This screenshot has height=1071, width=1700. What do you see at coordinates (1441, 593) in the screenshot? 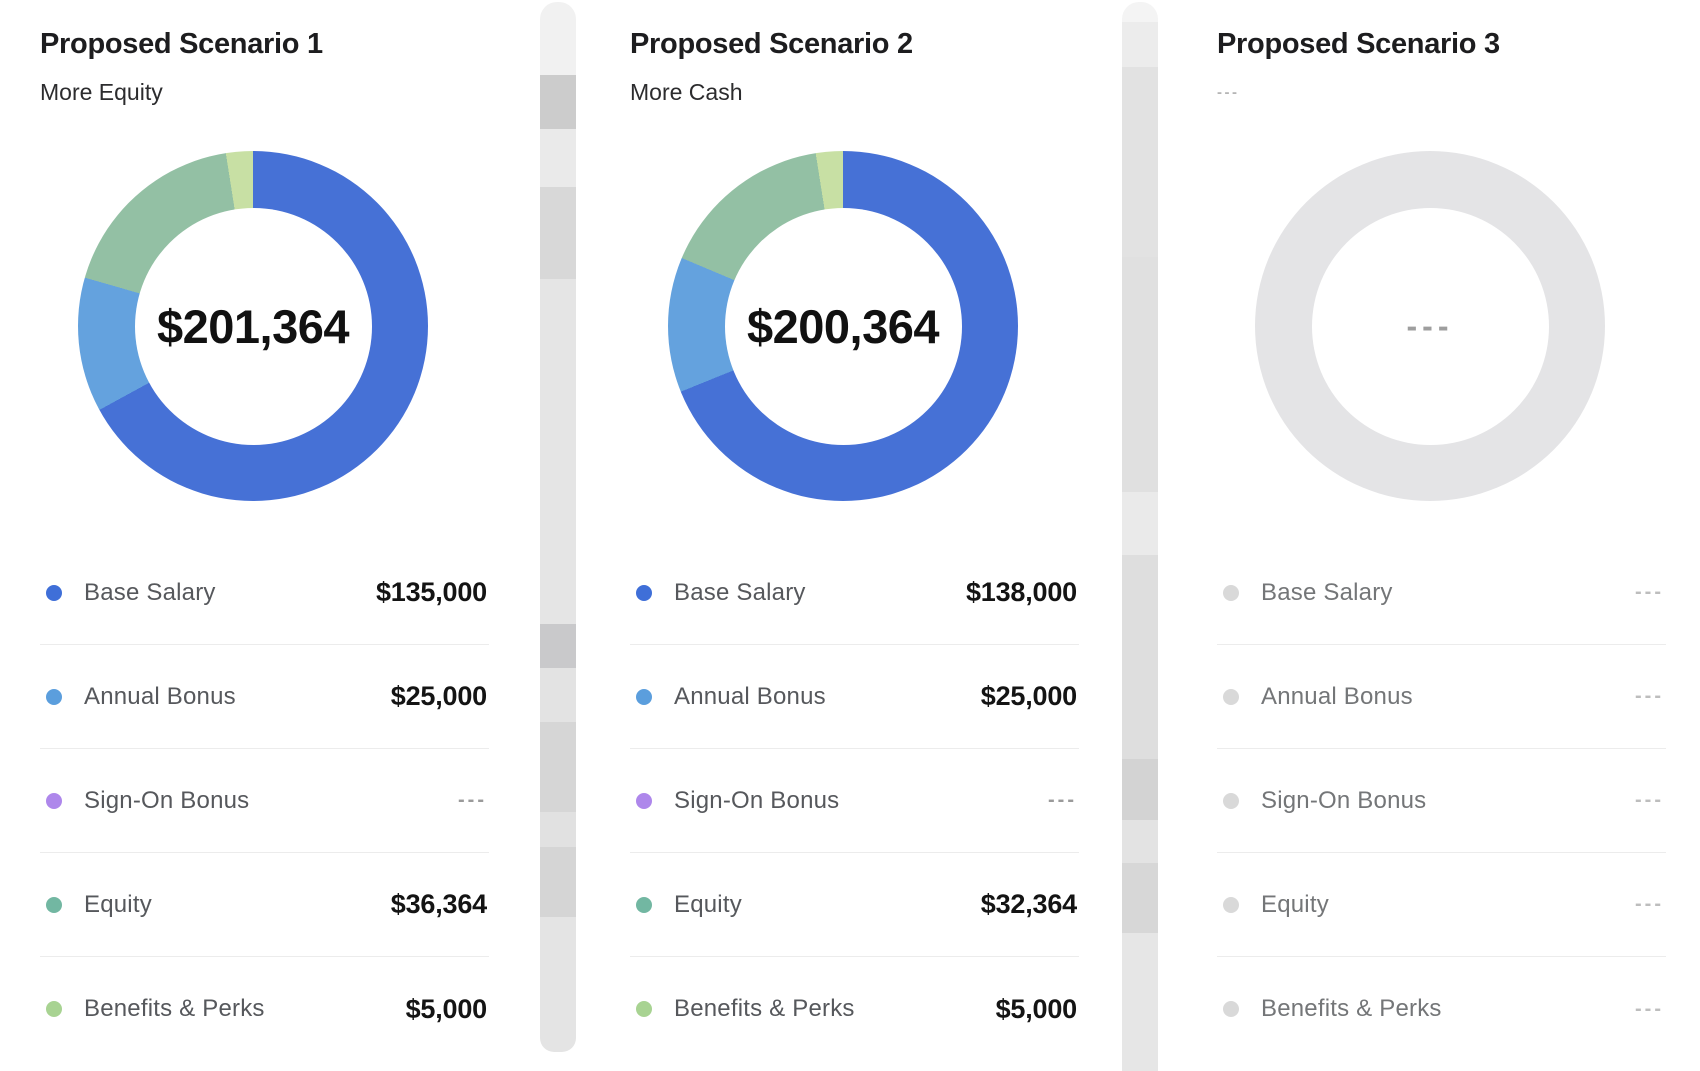
I see `legend-row-base-salary: Base Salary ---` at bounding box center [1441, 593].